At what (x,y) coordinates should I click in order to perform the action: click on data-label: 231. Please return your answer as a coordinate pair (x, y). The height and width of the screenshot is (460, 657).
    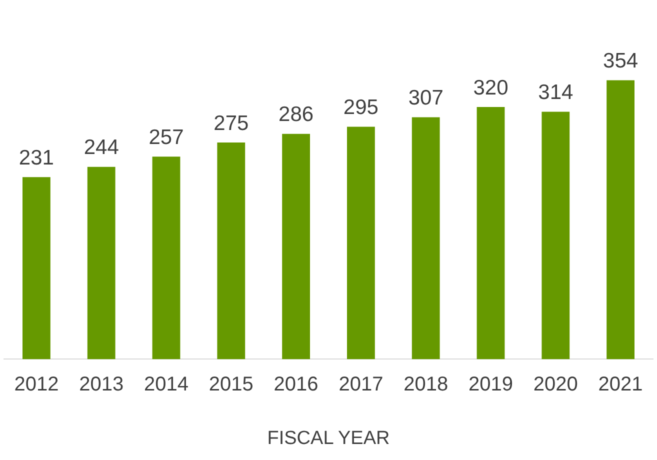
    Looking at the image, I should click on (36, 158).